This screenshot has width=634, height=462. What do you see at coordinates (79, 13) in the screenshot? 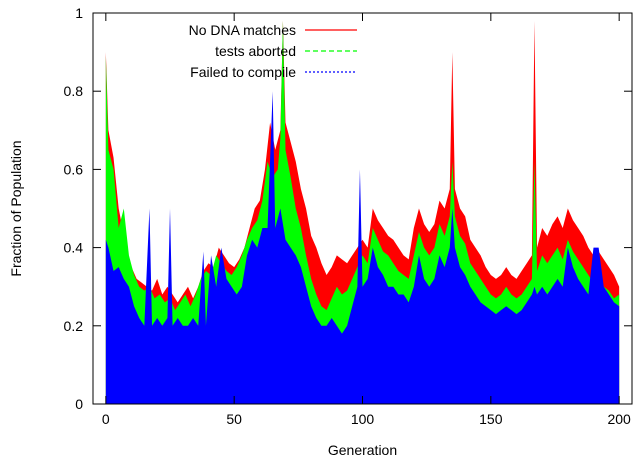
I see `y-tick-label: 1` at bounding box center [79, 13].